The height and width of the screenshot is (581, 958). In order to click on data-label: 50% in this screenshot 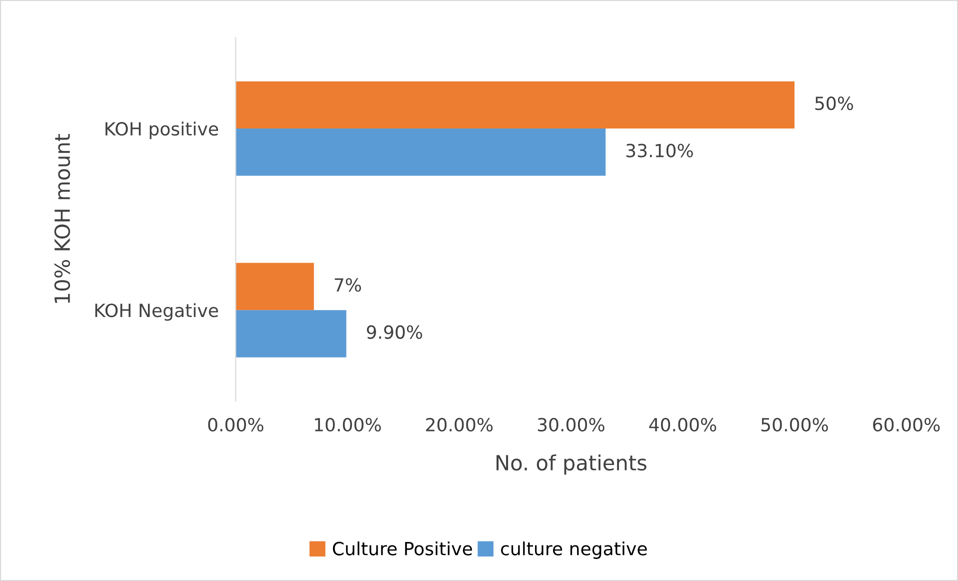, I will do `click(834, 103)`.